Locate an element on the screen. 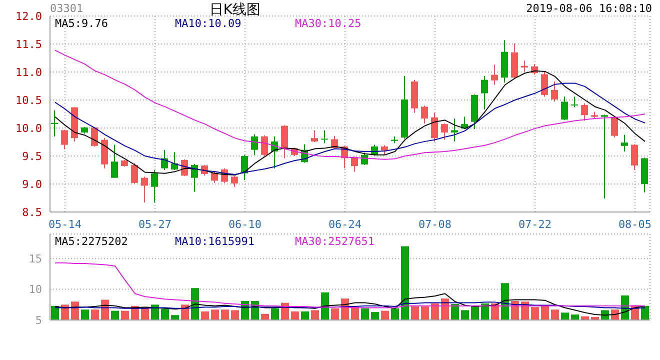 The image size is (660, 360). y-tick-label: 10 is located at coordinates (35, 289).